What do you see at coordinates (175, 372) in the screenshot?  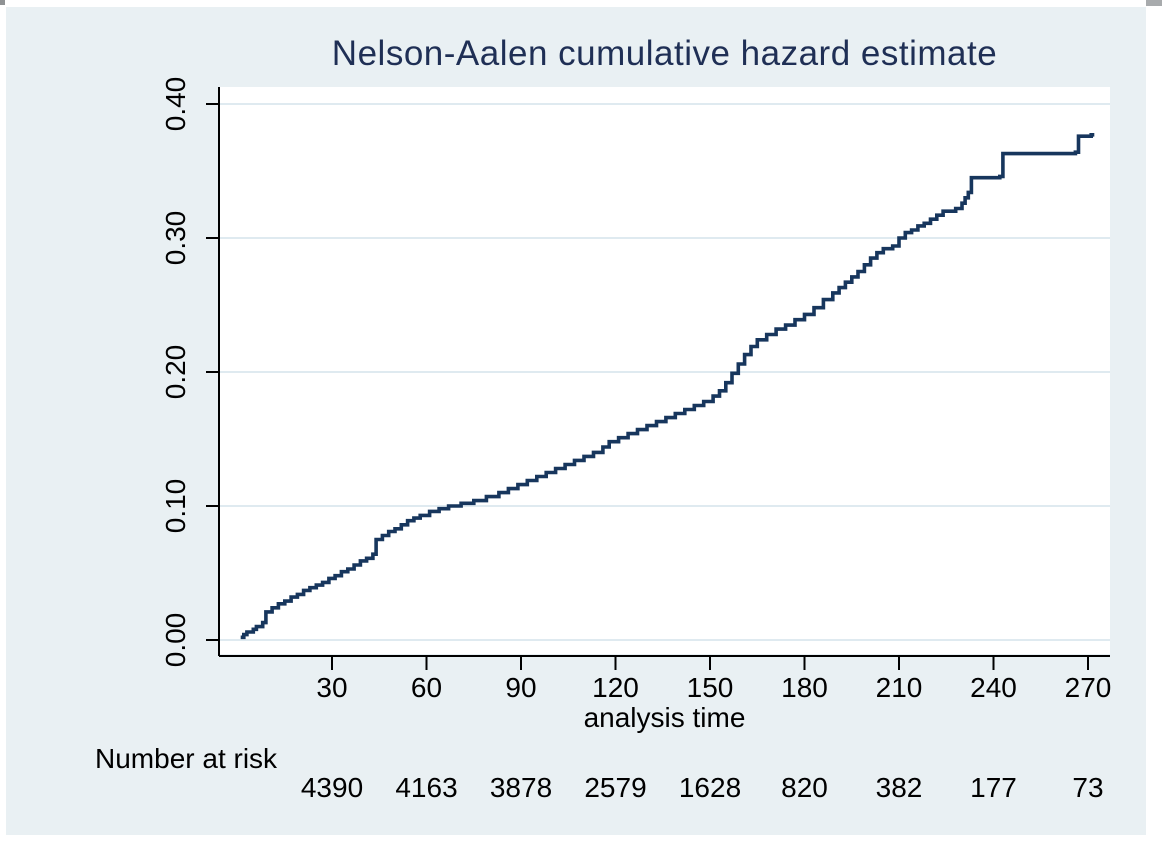 I see `y-tick-label: 0.20` at bounding box center [175, 372].